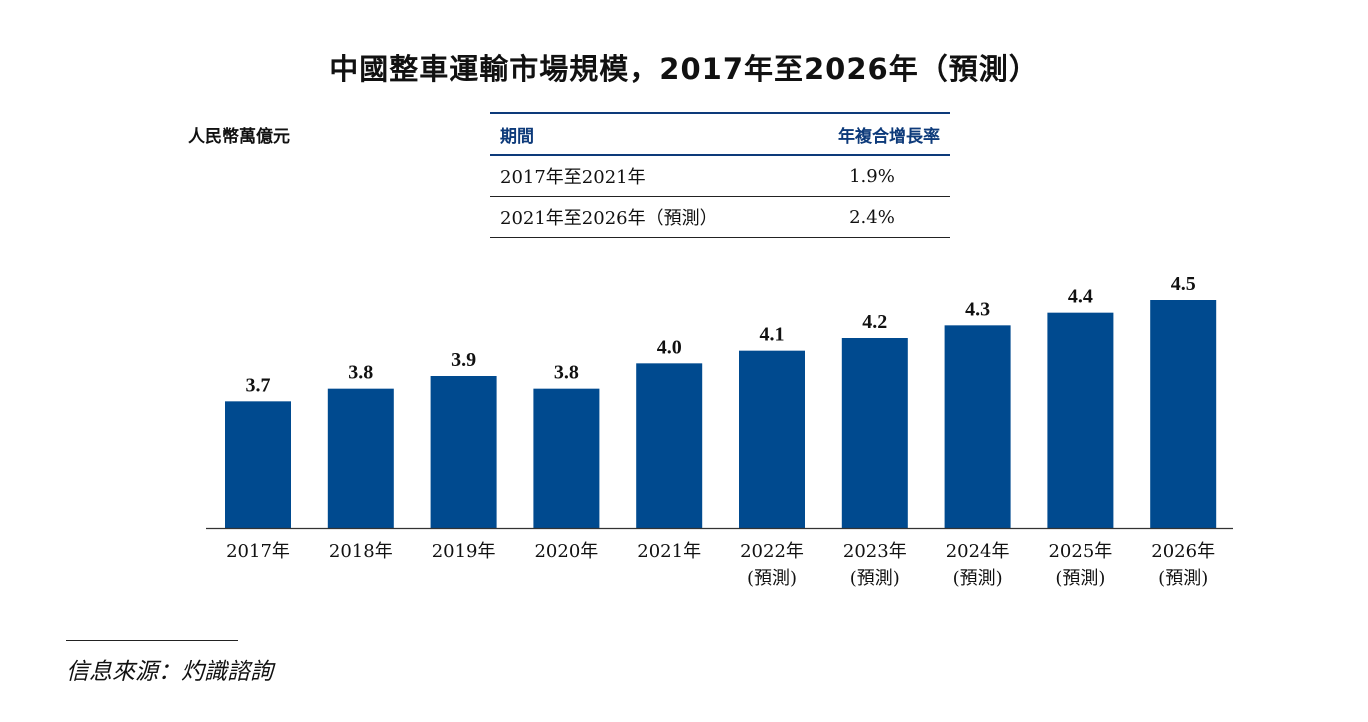 The image size is (1368, 722). What do you see at coordinates (361, 551) in the screenshot?
I see `x-tick-label: 2018年` at bounding box center [361, 551].